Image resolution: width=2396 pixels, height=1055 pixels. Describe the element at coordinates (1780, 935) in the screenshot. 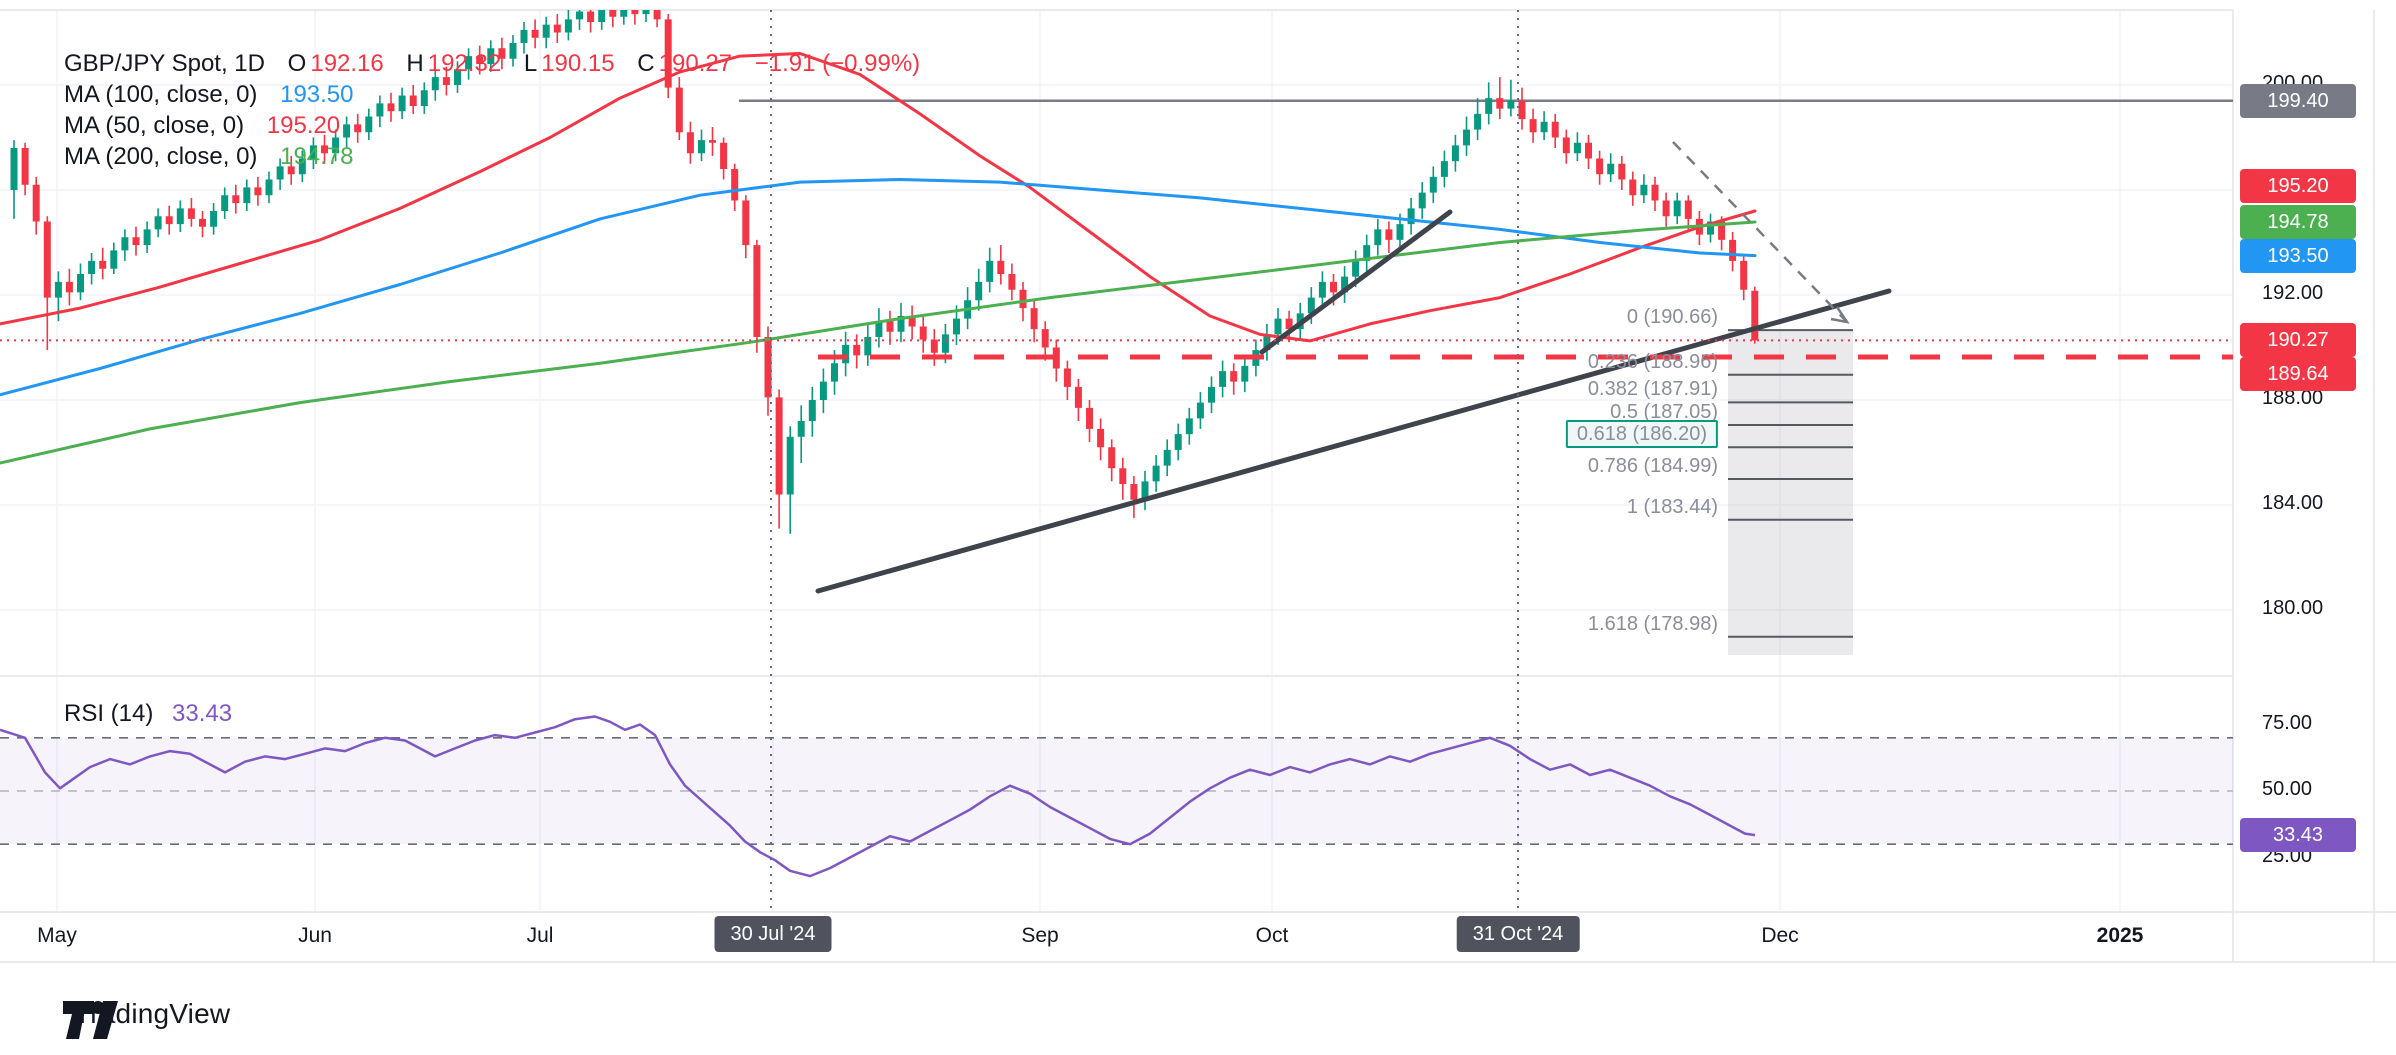

I see `time-label-Dec: Dec` at that location.